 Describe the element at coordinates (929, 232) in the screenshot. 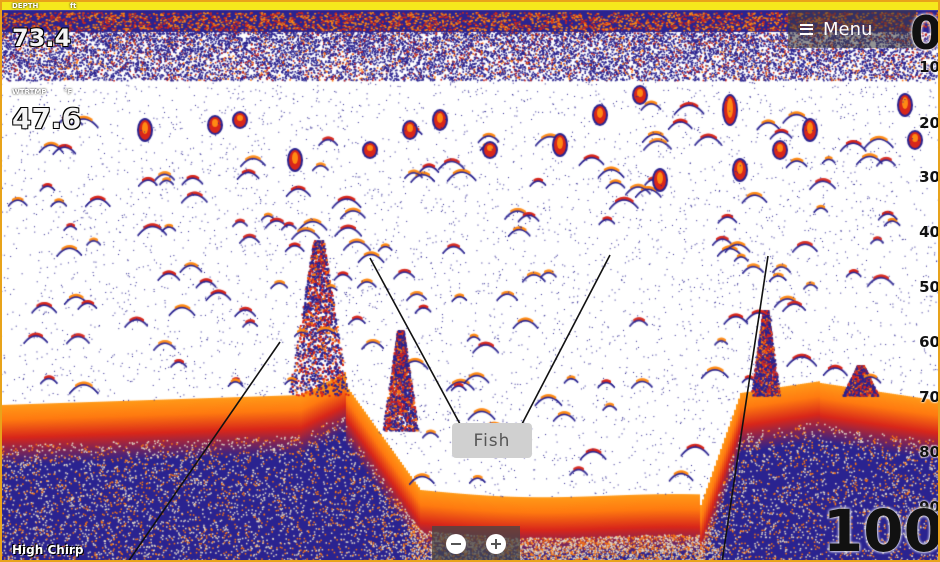

I see `depth-tick: 40` at that location.